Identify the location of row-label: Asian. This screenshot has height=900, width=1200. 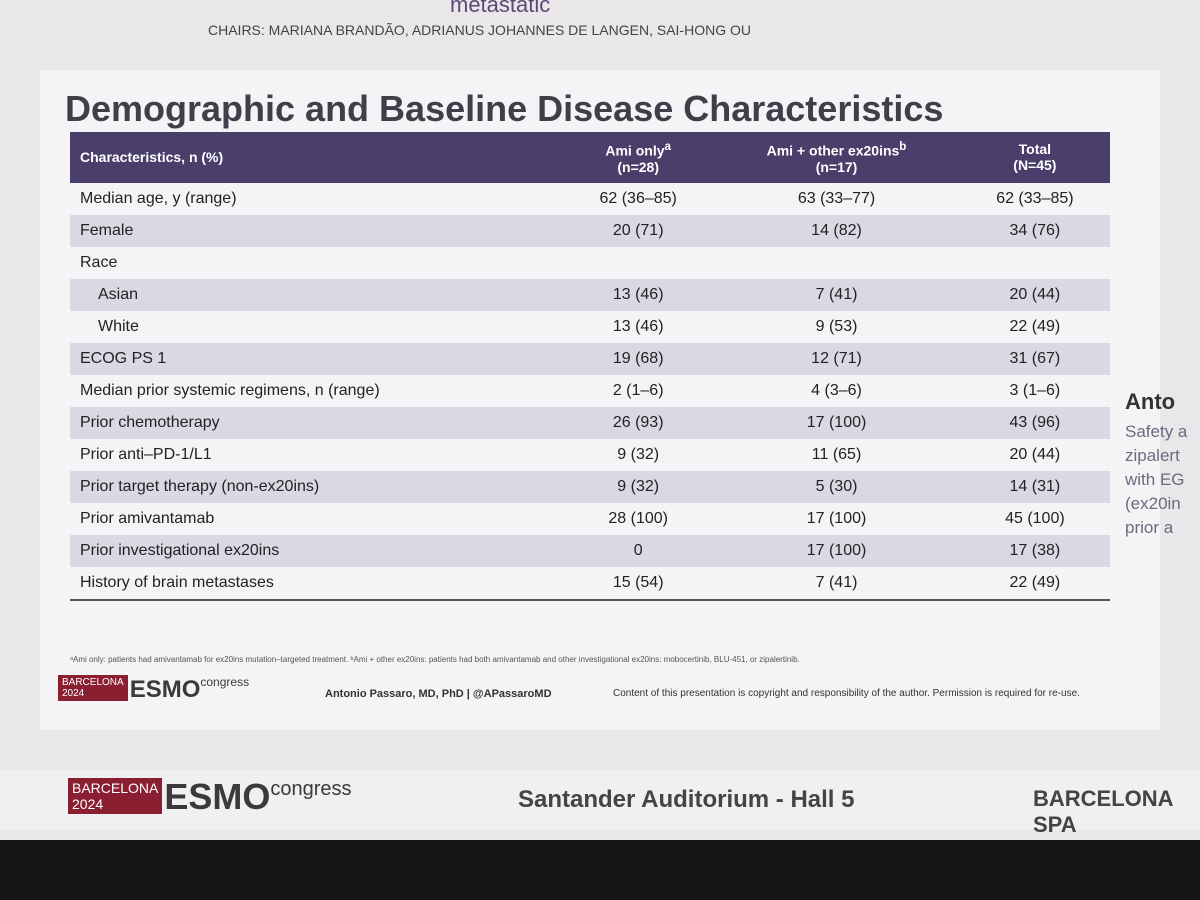
(317, 294).